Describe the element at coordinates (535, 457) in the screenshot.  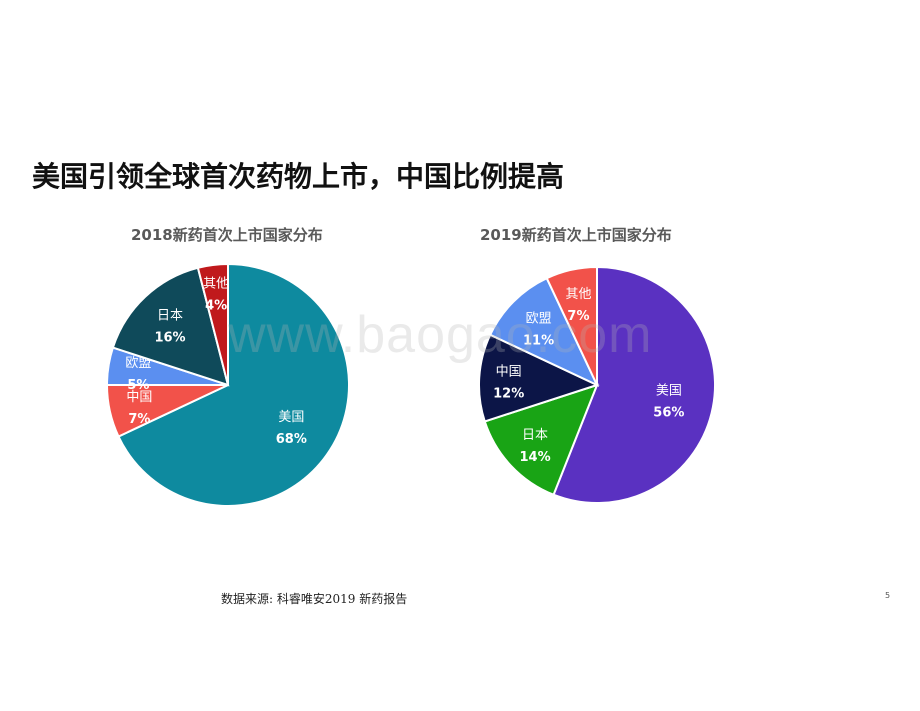
I see `slice-percent-label: 14%` at that location.